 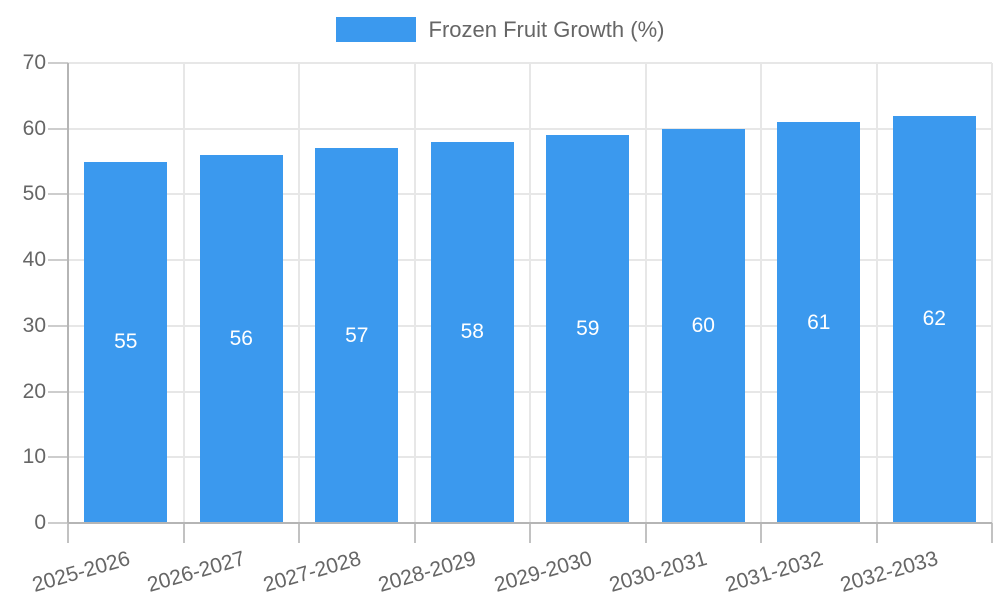 I want to click on bar-value-label: 57, so click(x=357, y=335).